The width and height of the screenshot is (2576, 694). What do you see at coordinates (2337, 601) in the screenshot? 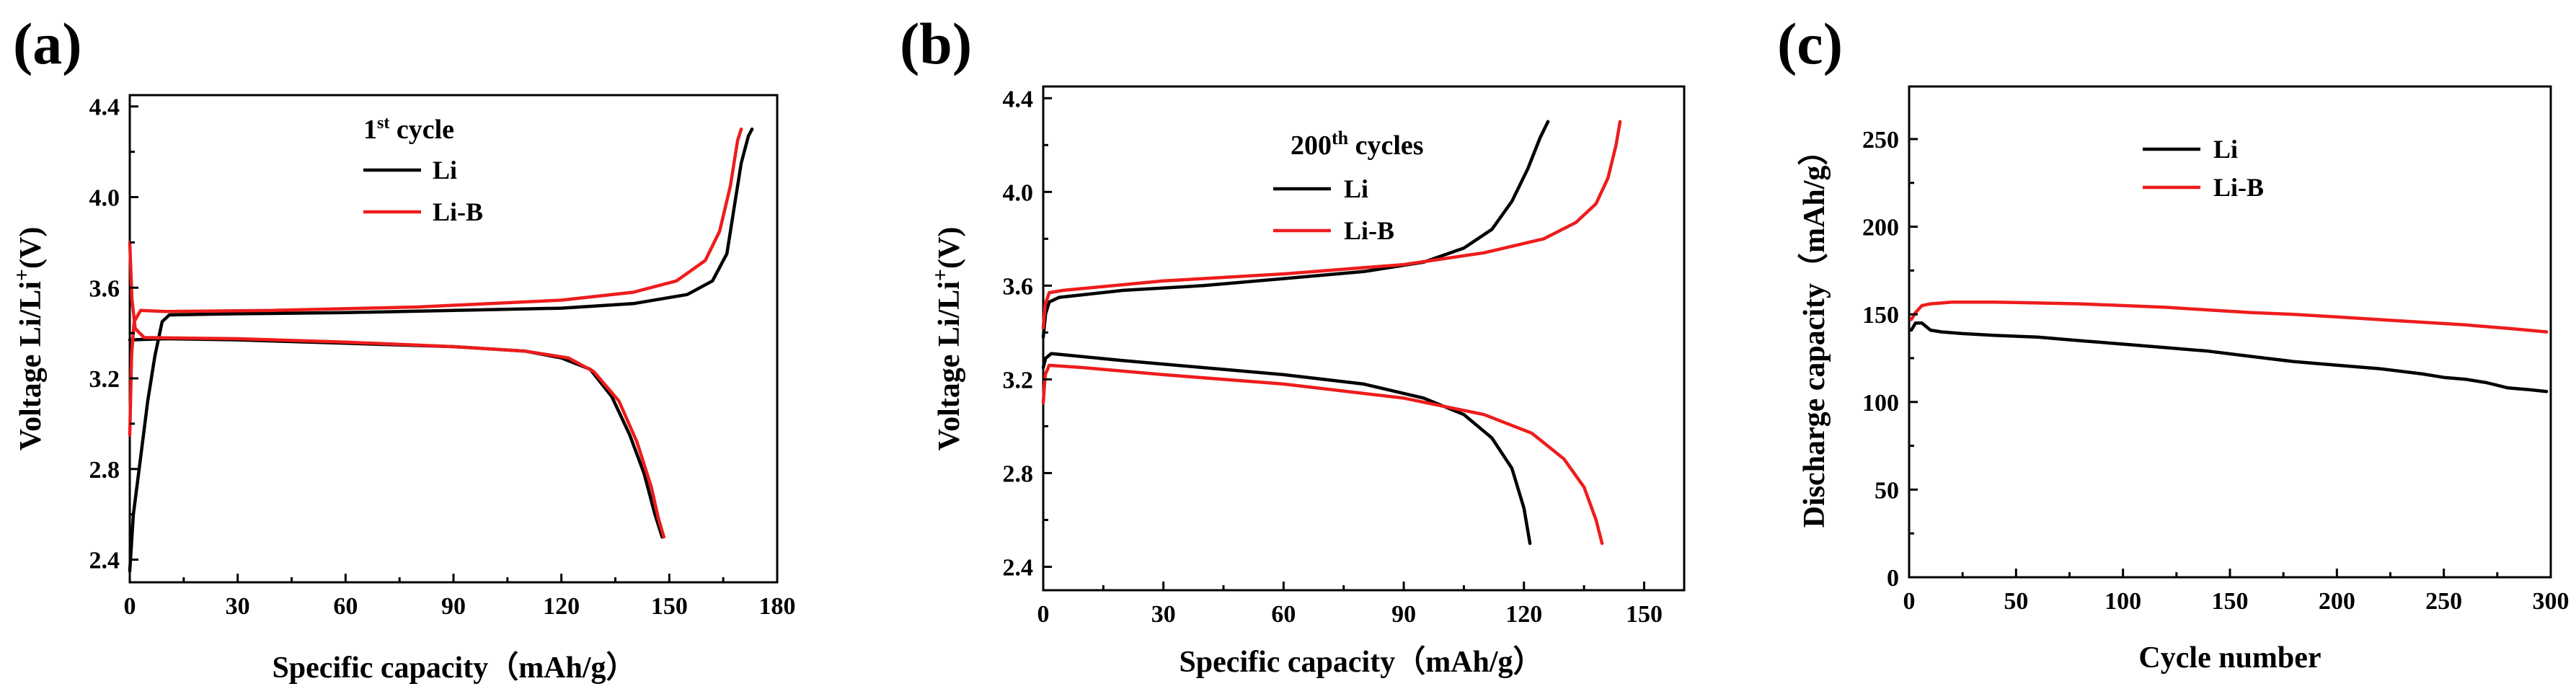
I see `panel-c-x-tick-label: 200` at bounding box center [2337, 601].